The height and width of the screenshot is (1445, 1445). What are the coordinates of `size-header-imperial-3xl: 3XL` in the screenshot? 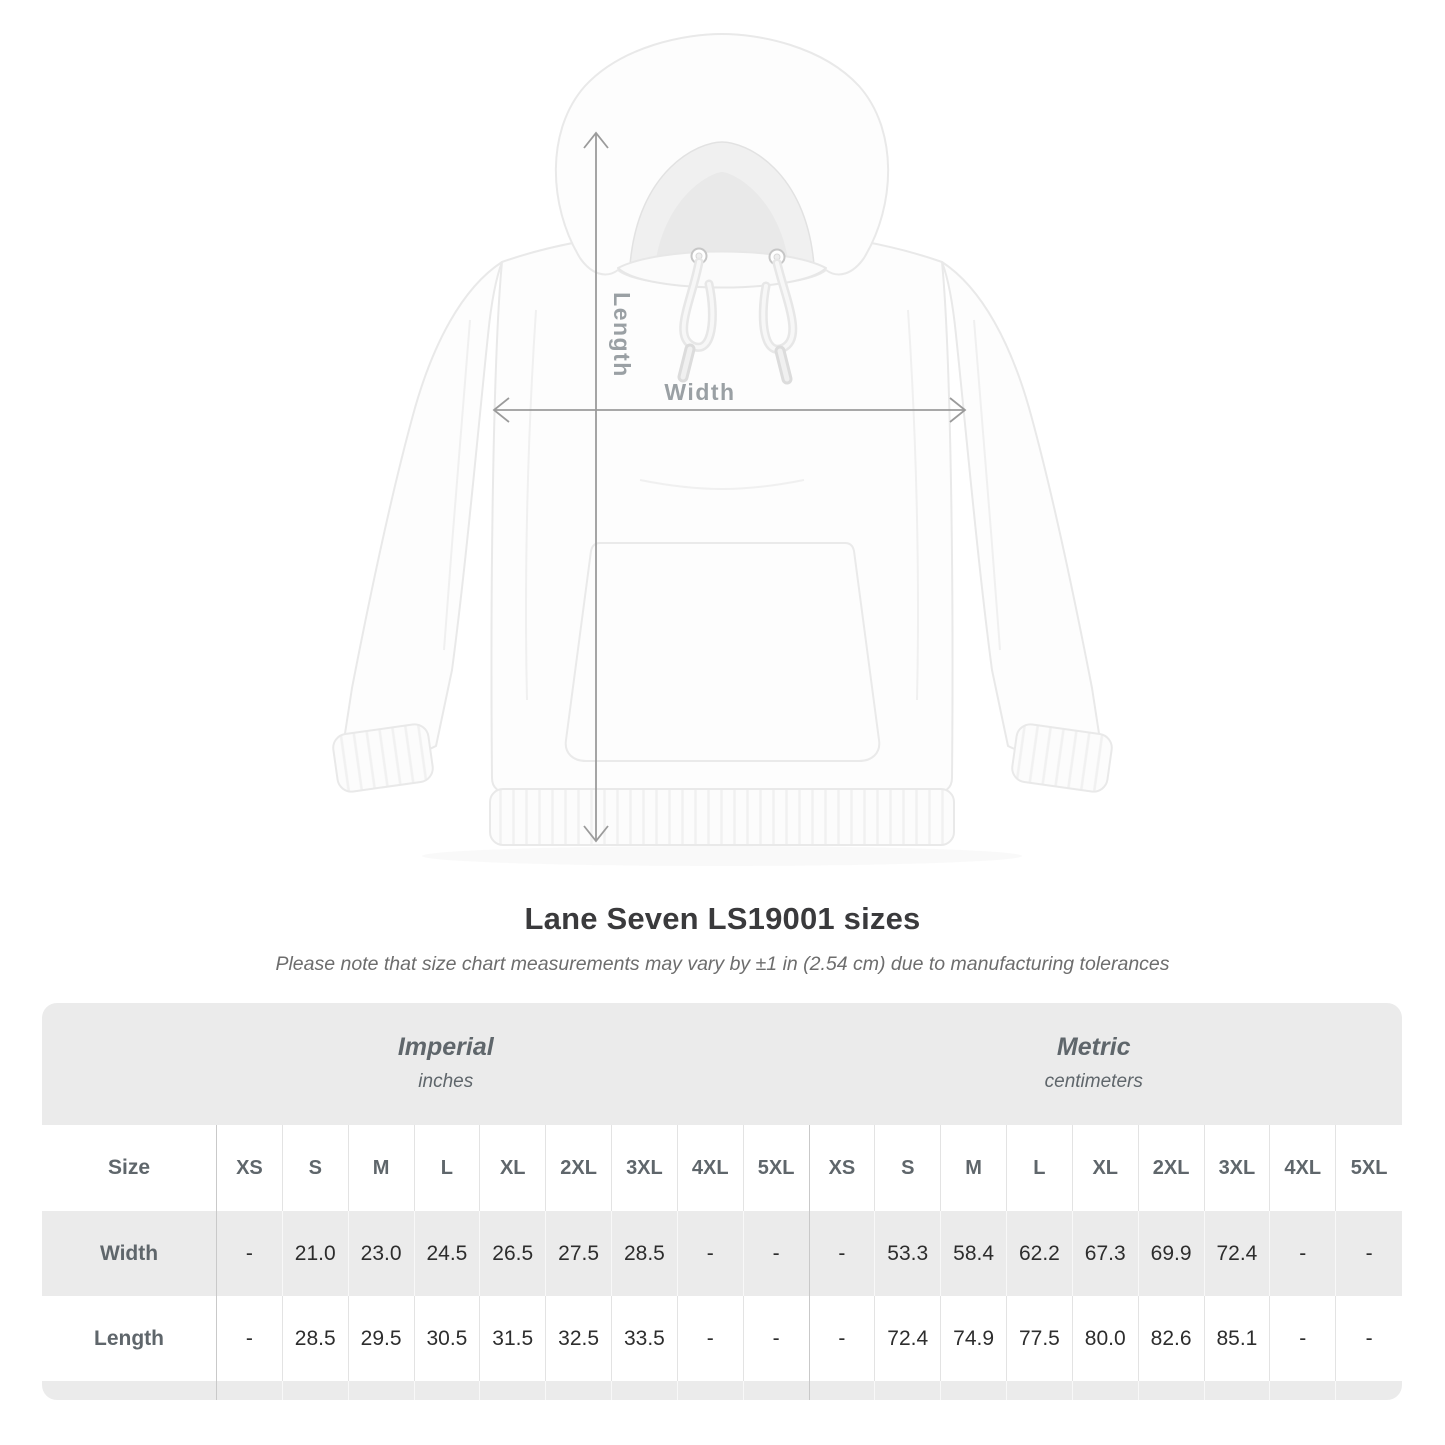 It's located at (645, 1168).